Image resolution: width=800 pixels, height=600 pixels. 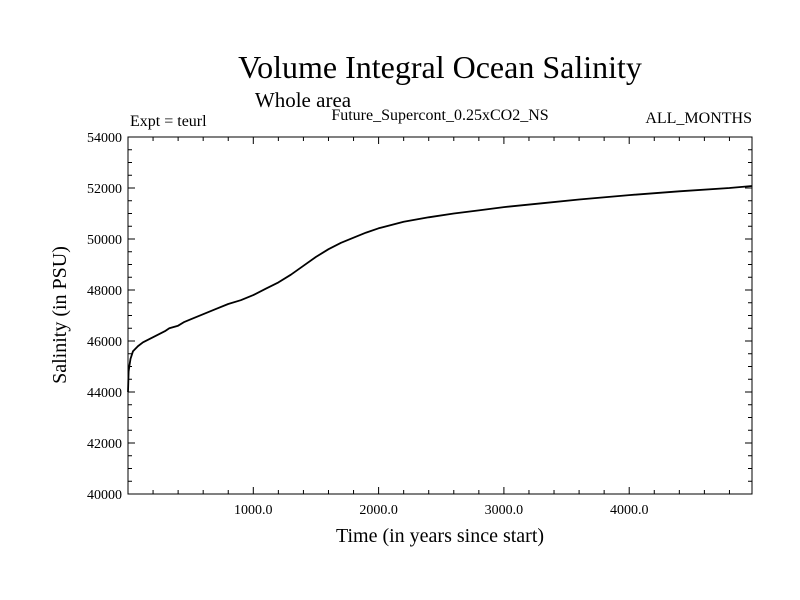 What do you see at coordinates (439, 115) in the screenshot?
I see `run-name-label: Future_Supercont_0.25xCO2_NS` at bounding box center [439, 115].